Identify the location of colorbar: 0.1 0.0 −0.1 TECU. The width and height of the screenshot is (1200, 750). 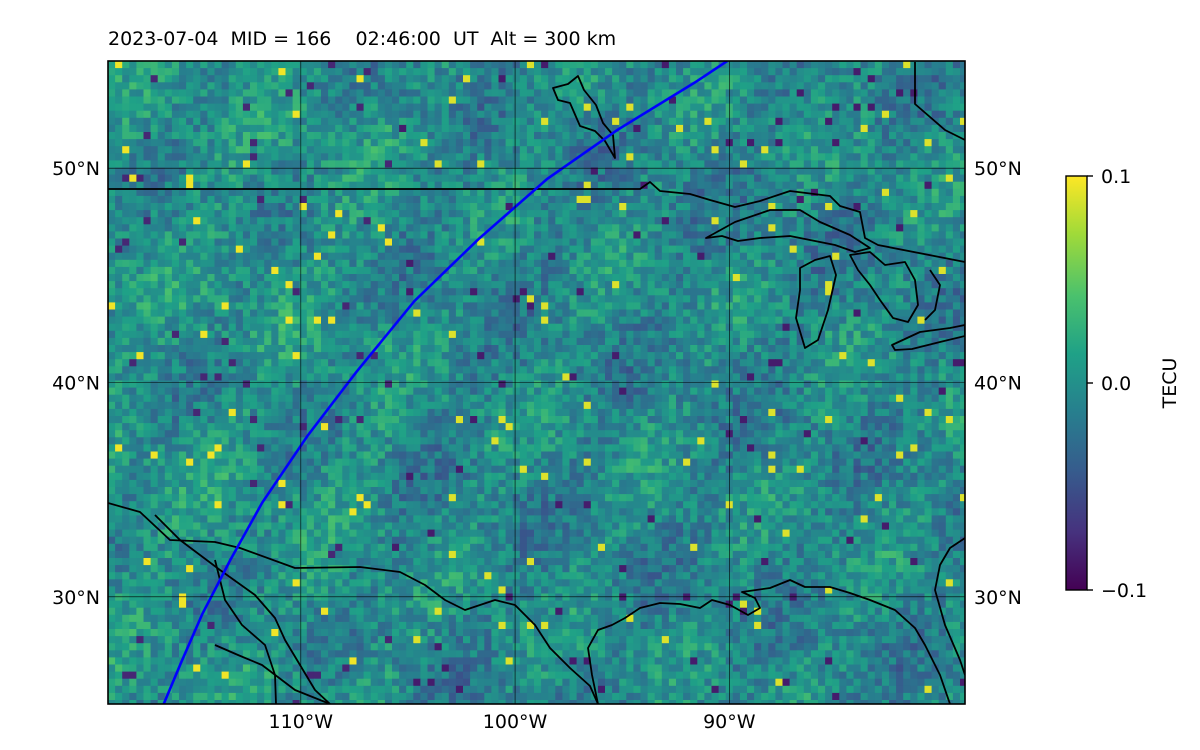
(1123, 384).